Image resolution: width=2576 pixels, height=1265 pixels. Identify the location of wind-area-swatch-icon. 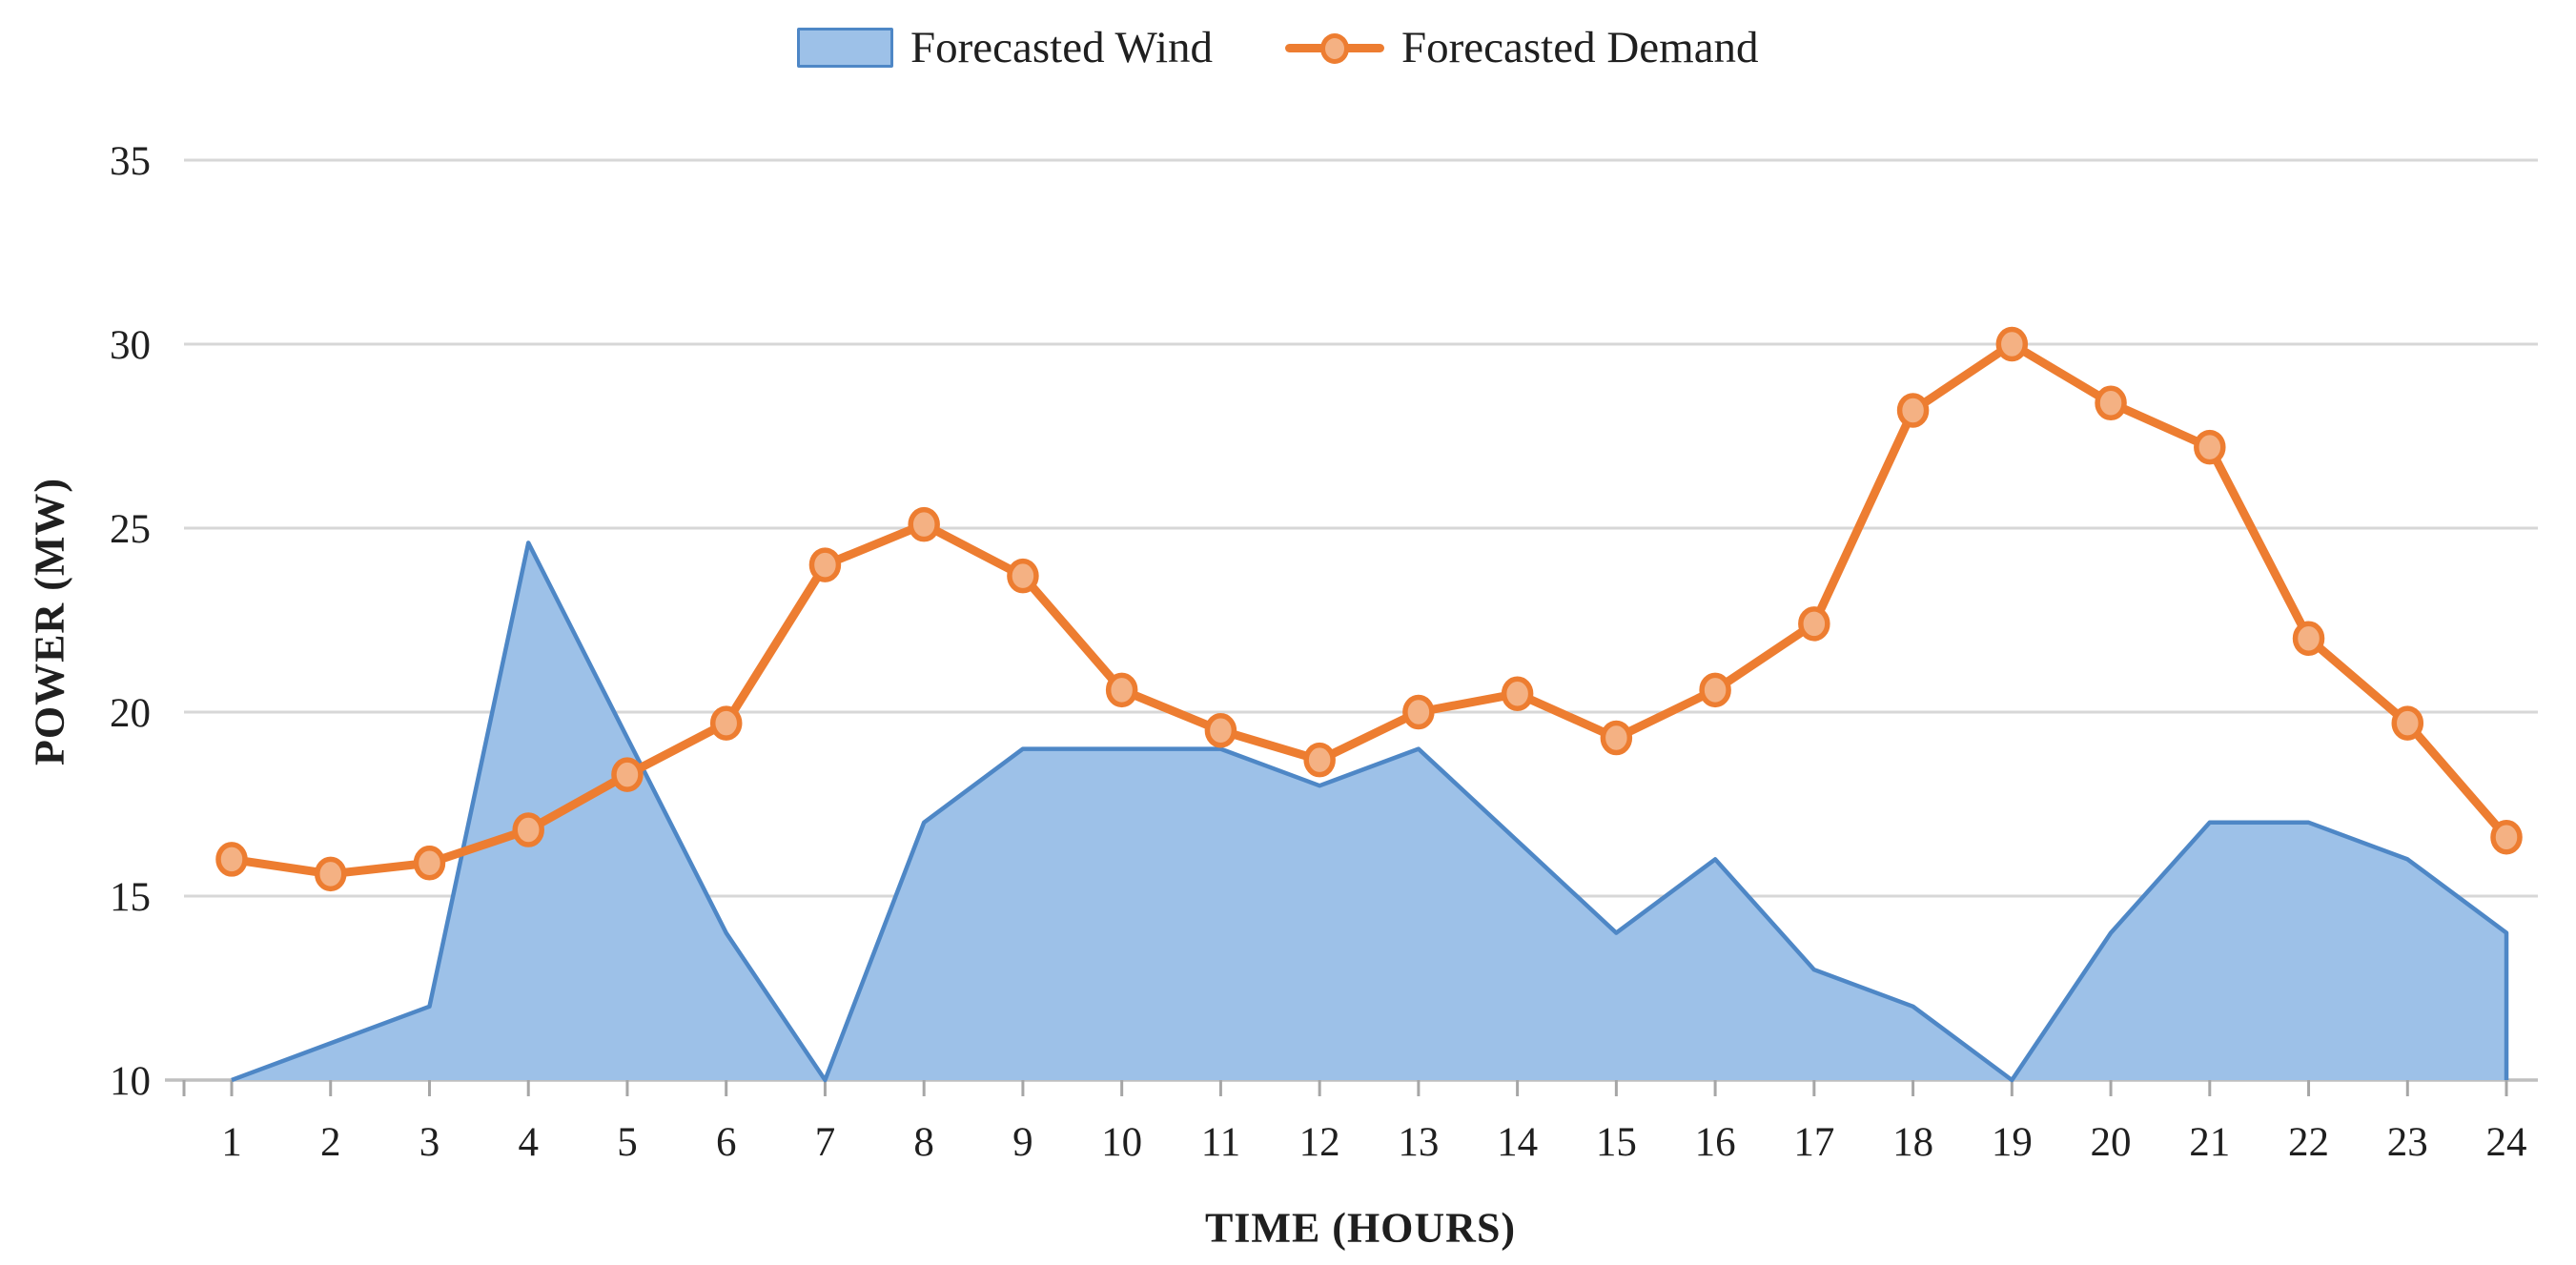
(845, 48).